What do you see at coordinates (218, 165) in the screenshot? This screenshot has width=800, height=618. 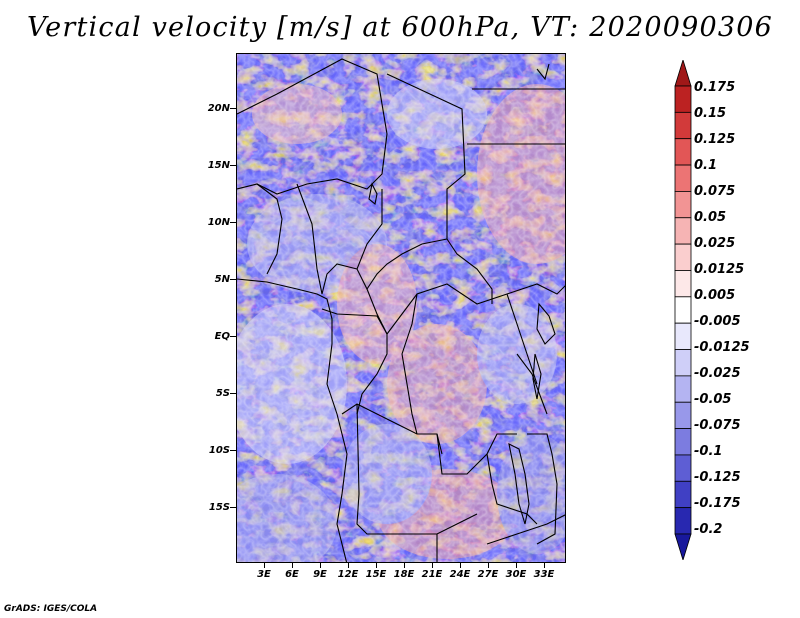 I see `y-axis-label: 15N` at bounding box center [218, 165].